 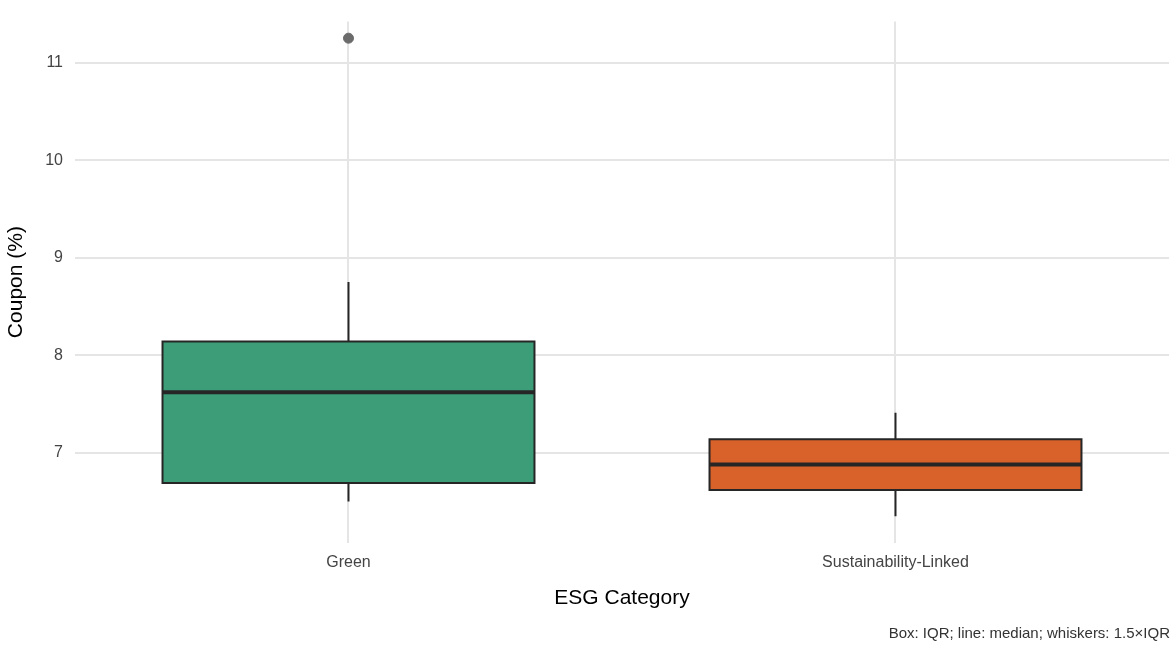 I want to click on y-axis-title: Coupon (%), so click(x=15, y=282).